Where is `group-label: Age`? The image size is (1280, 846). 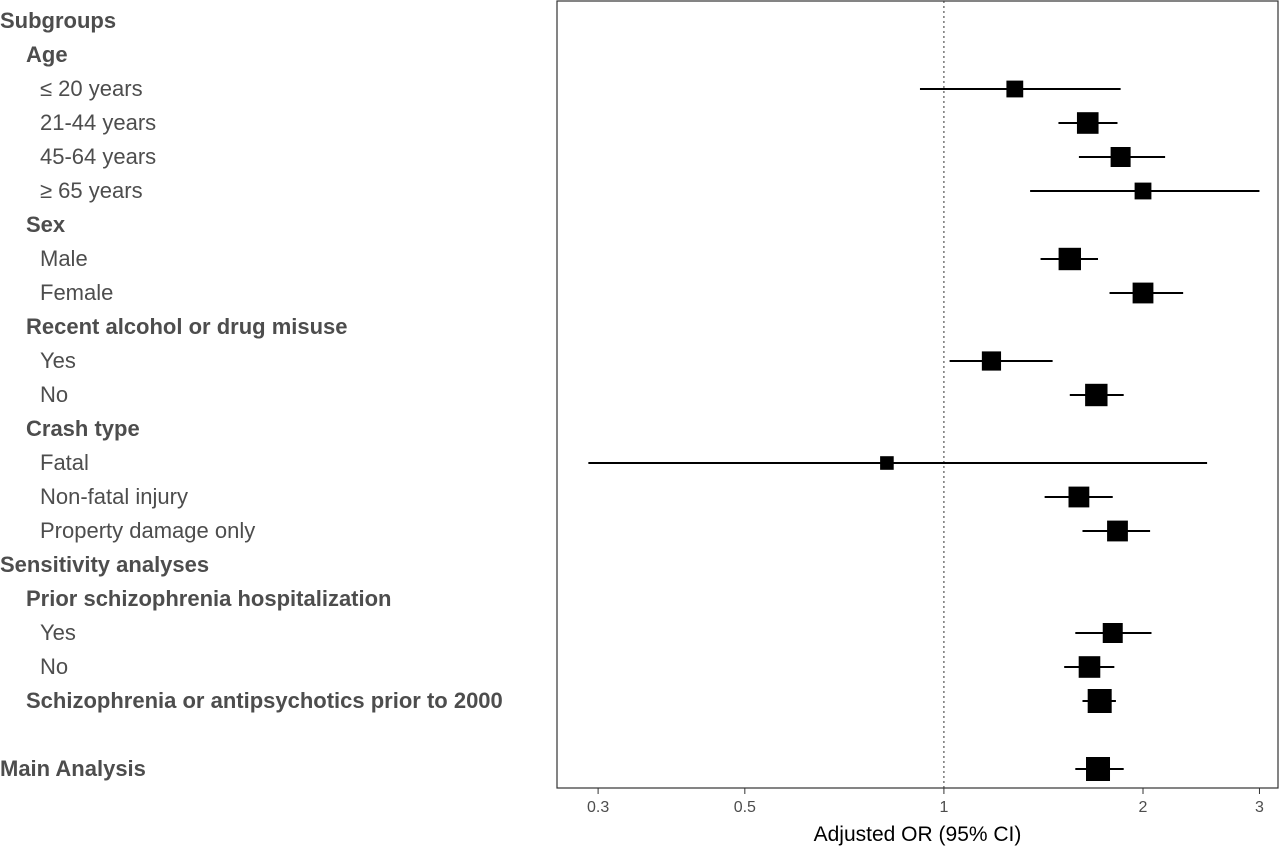 group-label: Age is located at coordinates (47, 54).